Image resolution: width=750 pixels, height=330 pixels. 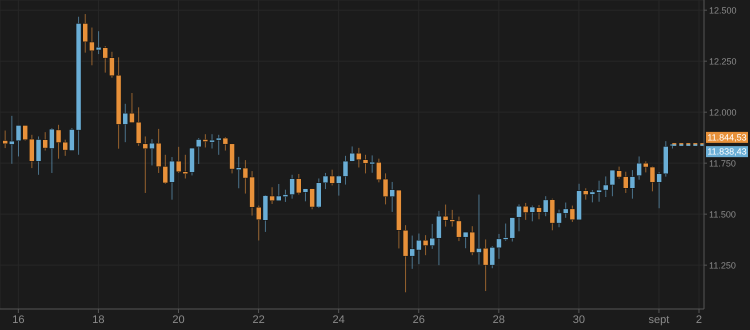 I want to click on x-tick-label: sept, so click(x=659, y=320).